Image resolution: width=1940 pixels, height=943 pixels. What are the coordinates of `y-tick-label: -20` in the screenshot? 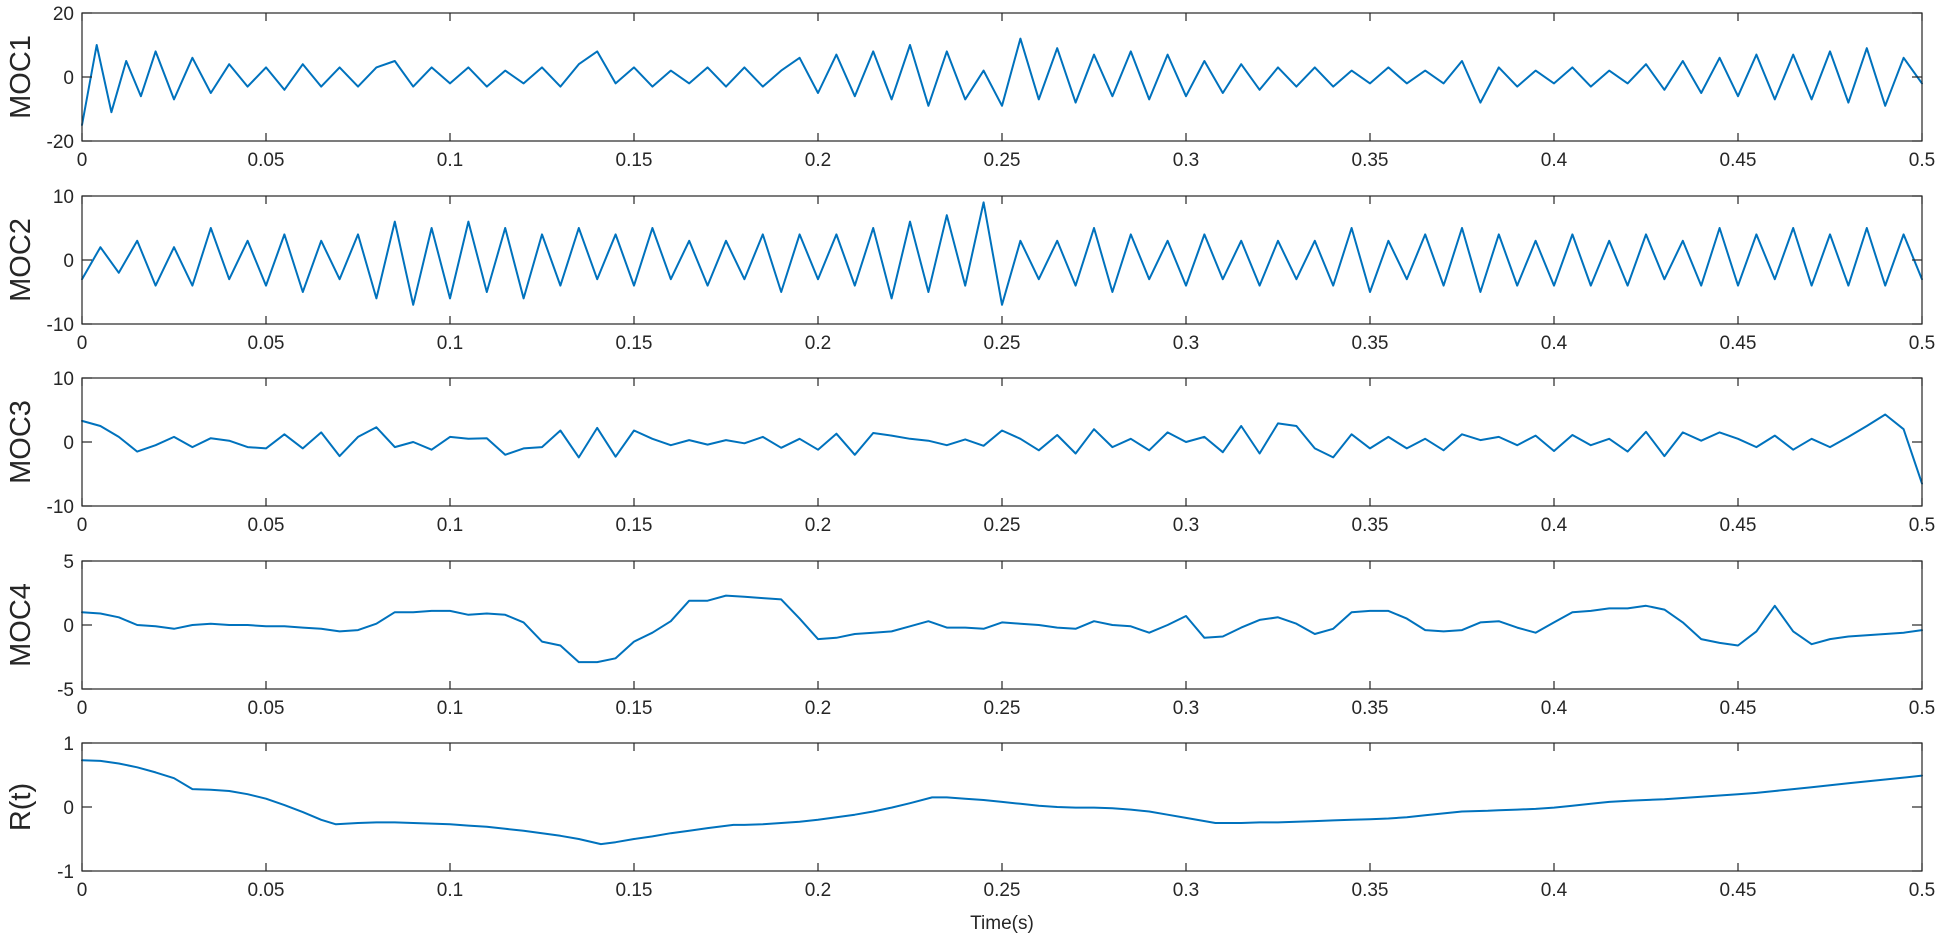 It's located at (60, 142).